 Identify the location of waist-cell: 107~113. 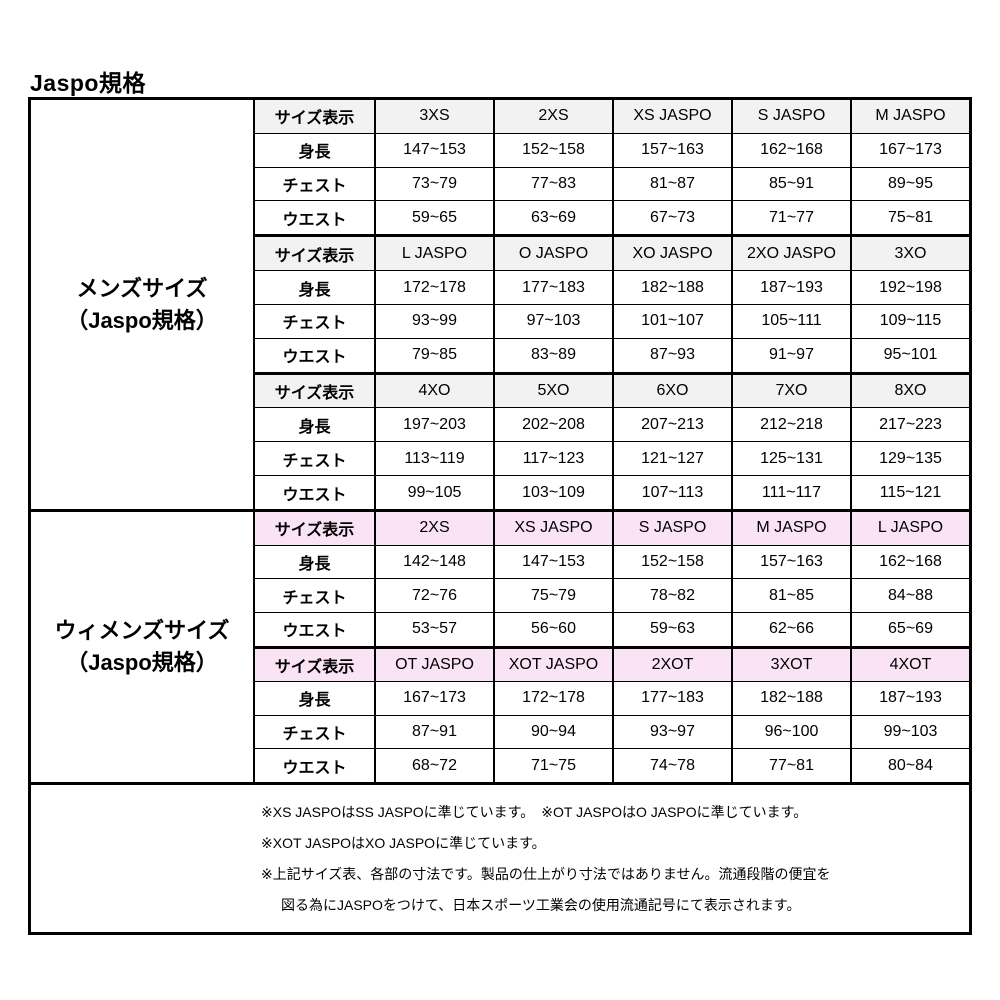
(673, 492).